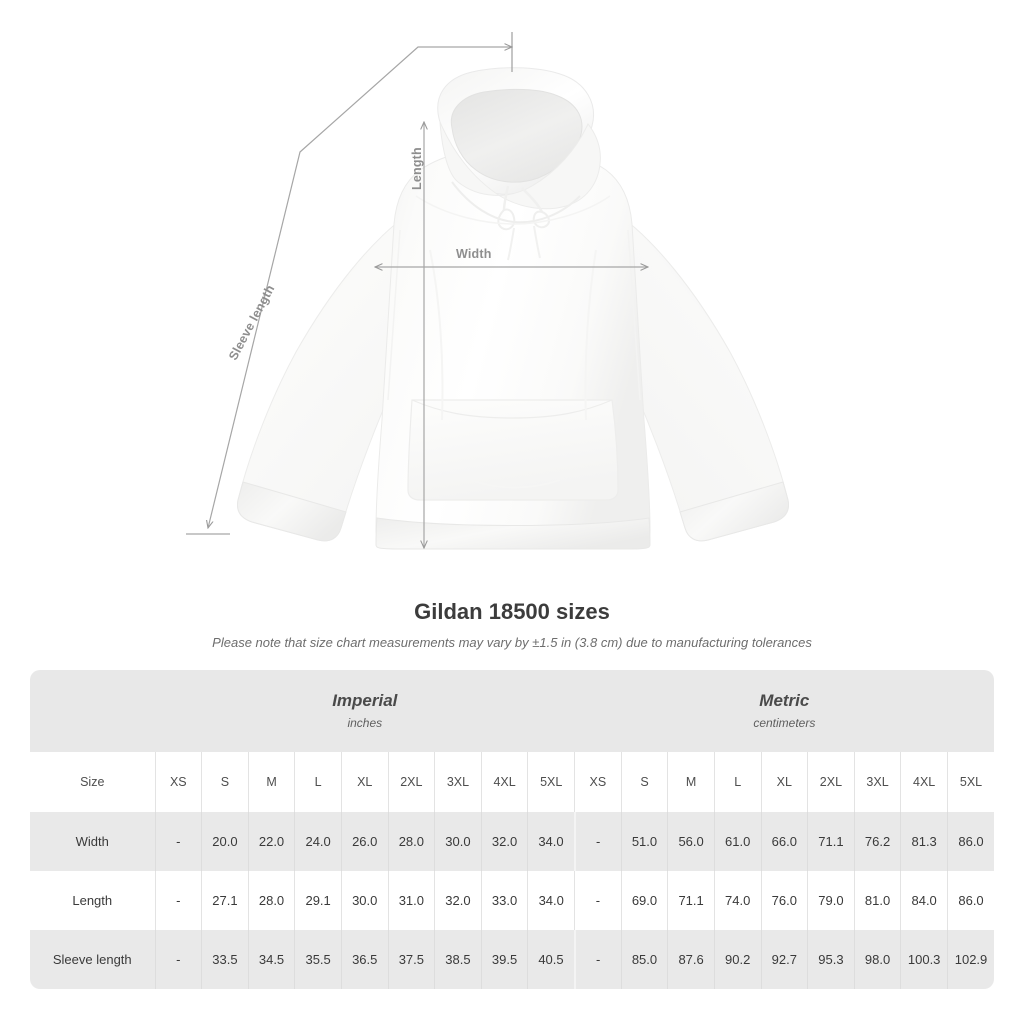 This screenshot has height=1024, width=1024. What do you see at coordinates (271, 959) in the screenshot?
I see `cell-sleeve-length-imperial-m: 34.5` at bounding box center [271, 959].